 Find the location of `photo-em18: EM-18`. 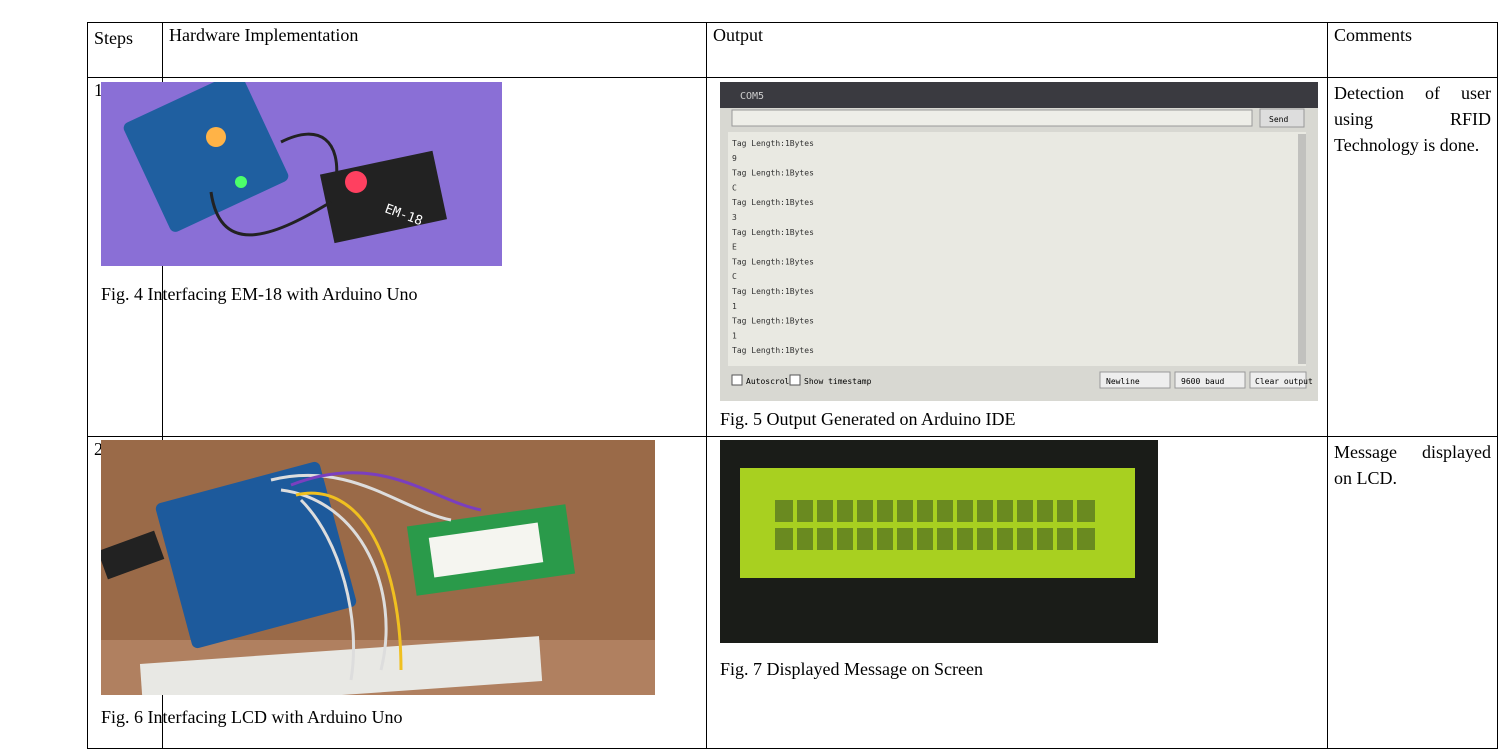

photo-em18: EM-18 is located at coordinates (301, 174).